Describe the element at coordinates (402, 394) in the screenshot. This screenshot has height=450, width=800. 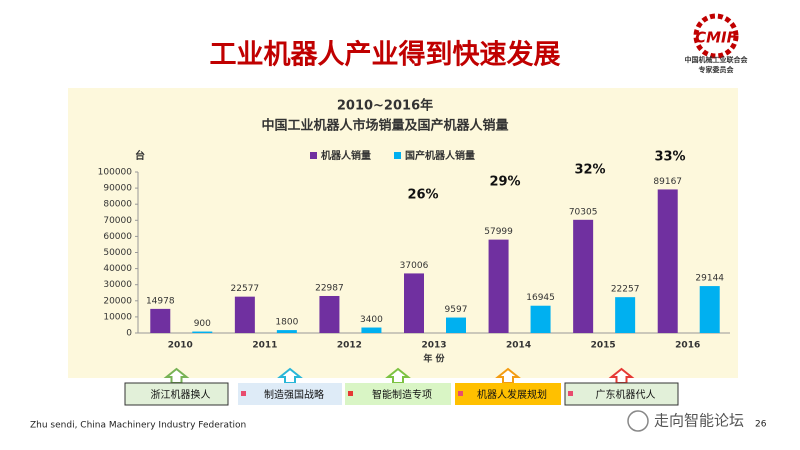
I see `milestone-label: 智能制造专项` at that location.